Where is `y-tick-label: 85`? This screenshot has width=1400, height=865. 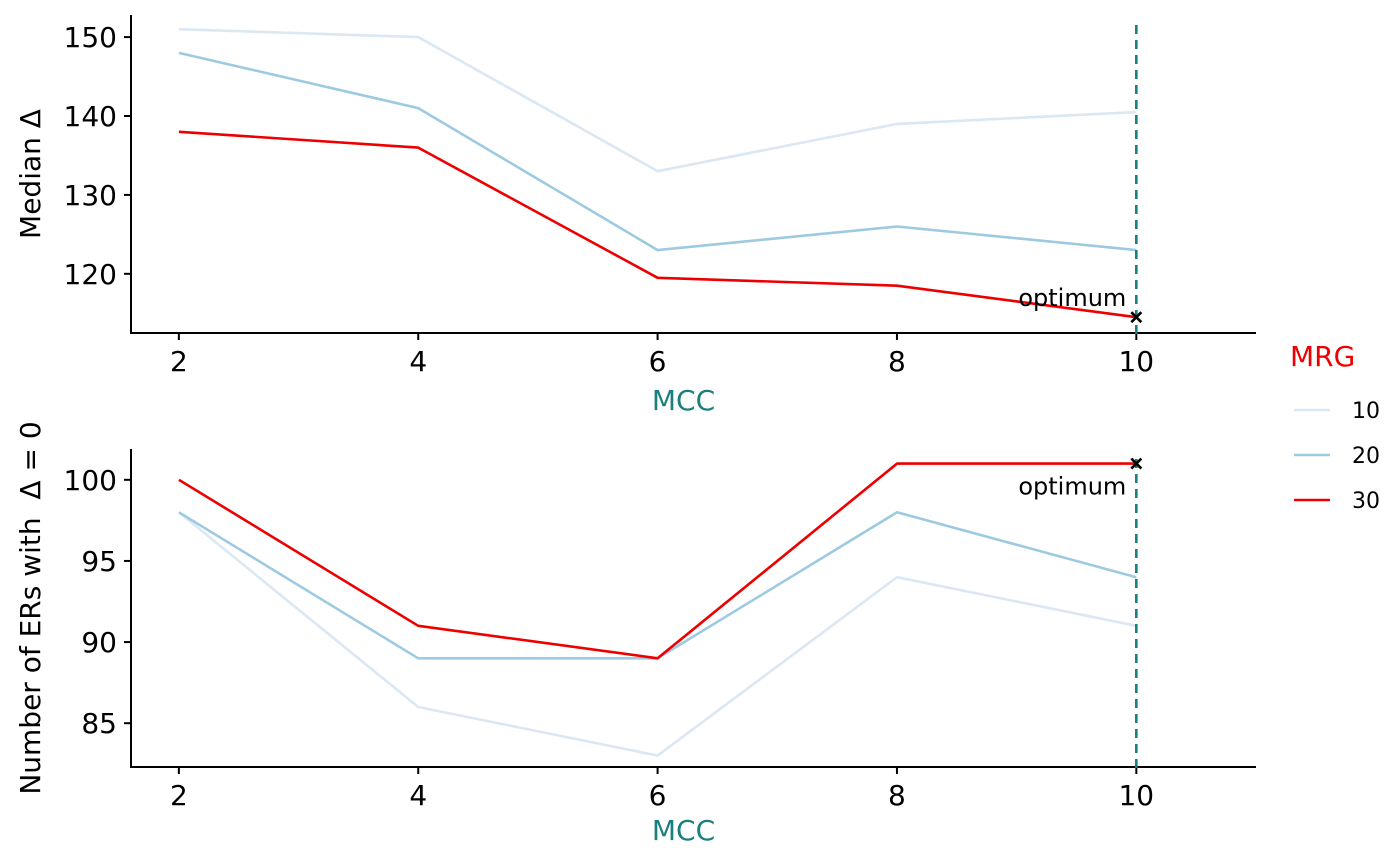 y-tick-label: 85 is located at coordinates (99, 723).